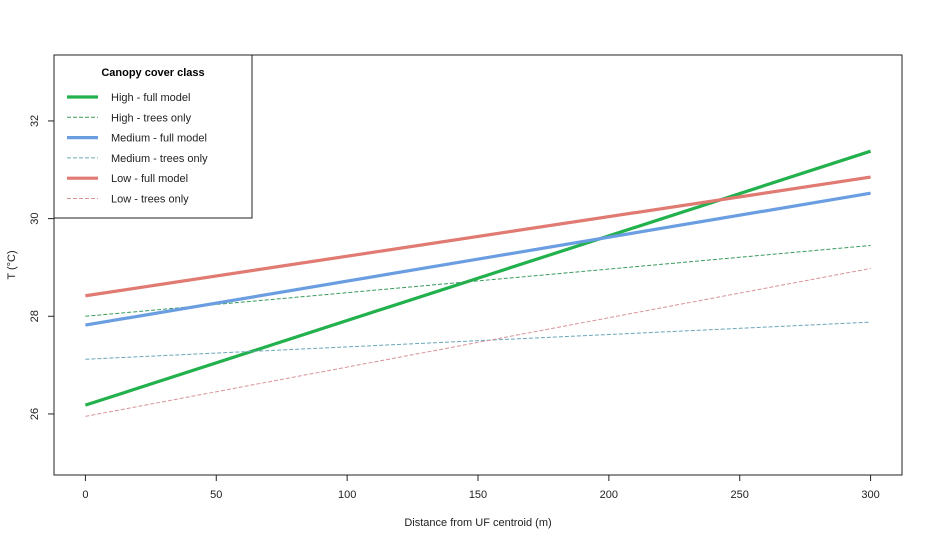 The width and height of the screenshot is (930, 543). Describe the element at coordinates (347, 495) in the screenshot. I see `x-tick-label: 100` at that location.